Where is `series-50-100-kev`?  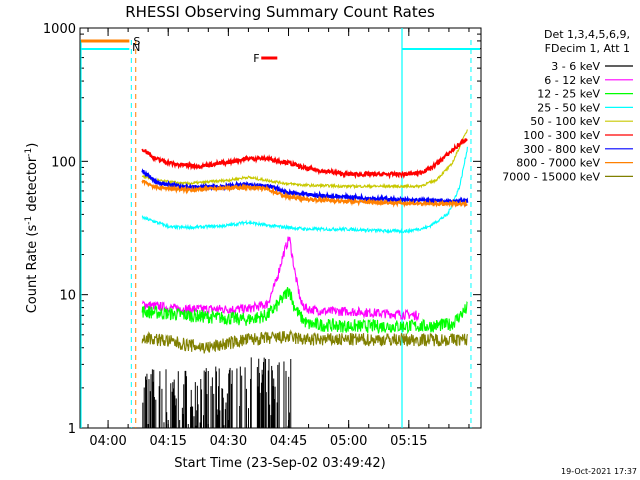 series-50-100-kev is located at coordinates (304, 159).